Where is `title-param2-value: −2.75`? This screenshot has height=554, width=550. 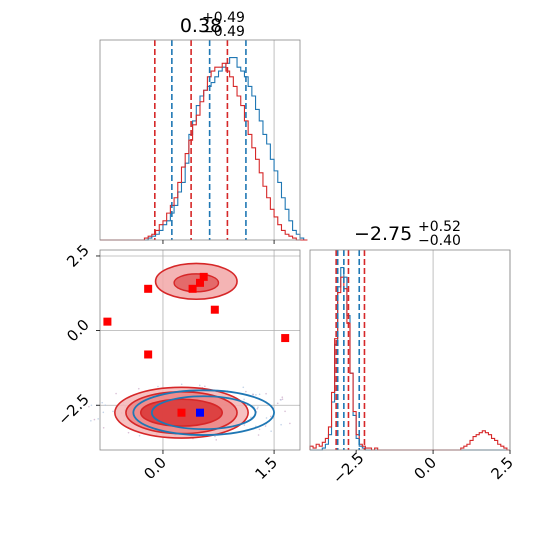 title-param2-value: −2.75 is located at coordinates (383, 234).